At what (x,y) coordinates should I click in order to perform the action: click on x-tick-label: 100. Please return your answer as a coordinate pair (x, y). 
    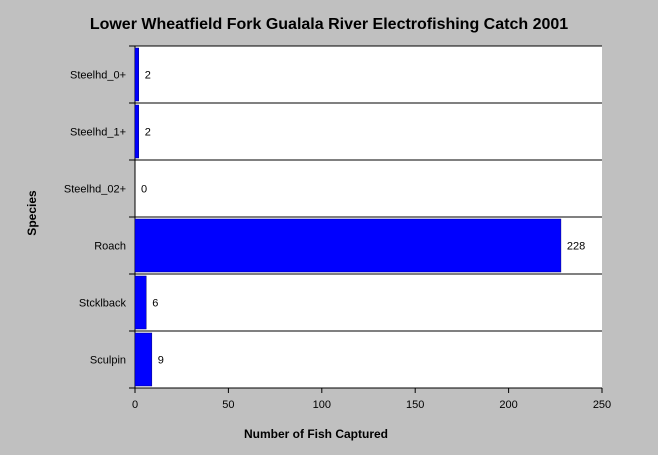
    Looking at the image, I should click on (322, 405).